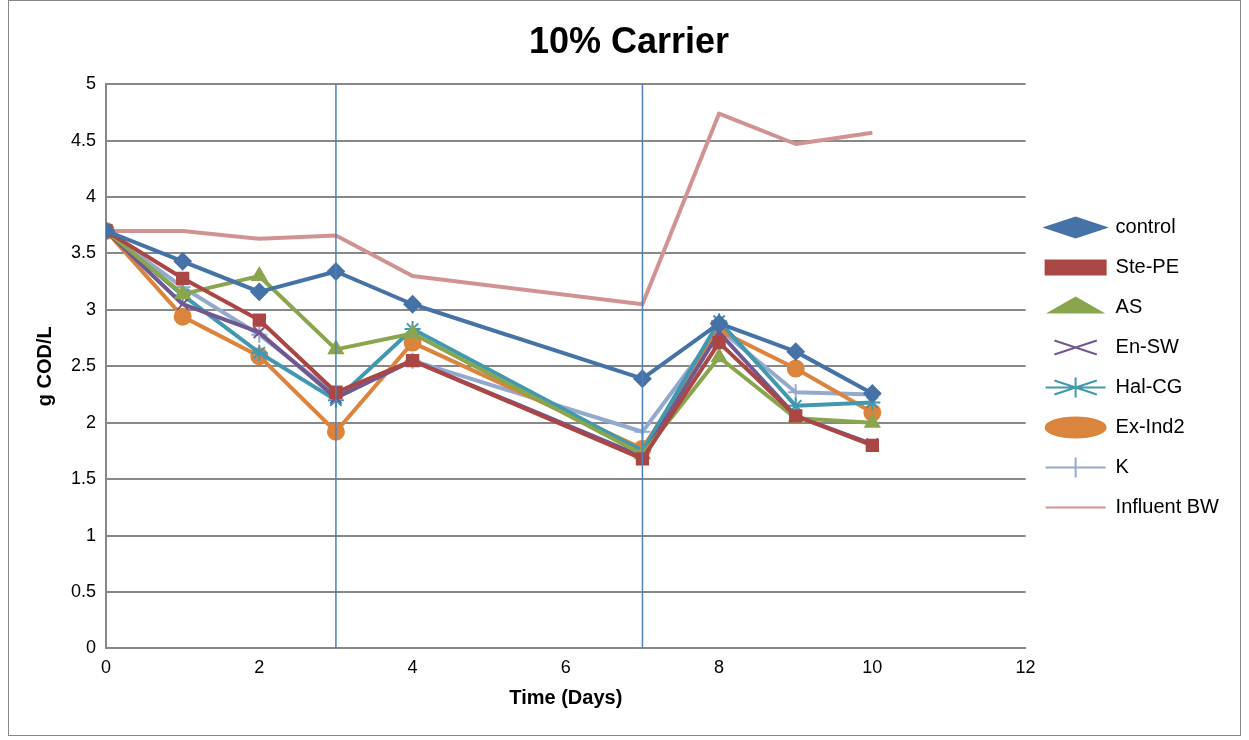  I want to click on legend-label: Hal-CG, so click(1149, 386).